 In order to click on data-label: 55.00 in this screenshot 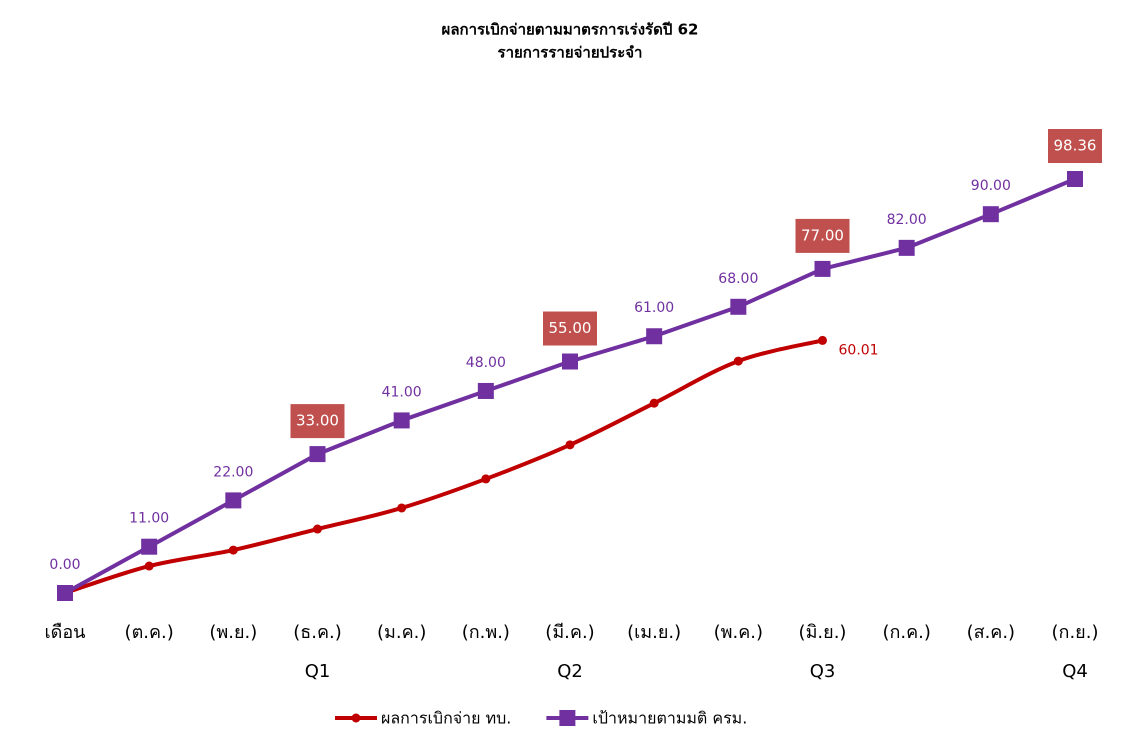, I will do `click(570, 328)`.